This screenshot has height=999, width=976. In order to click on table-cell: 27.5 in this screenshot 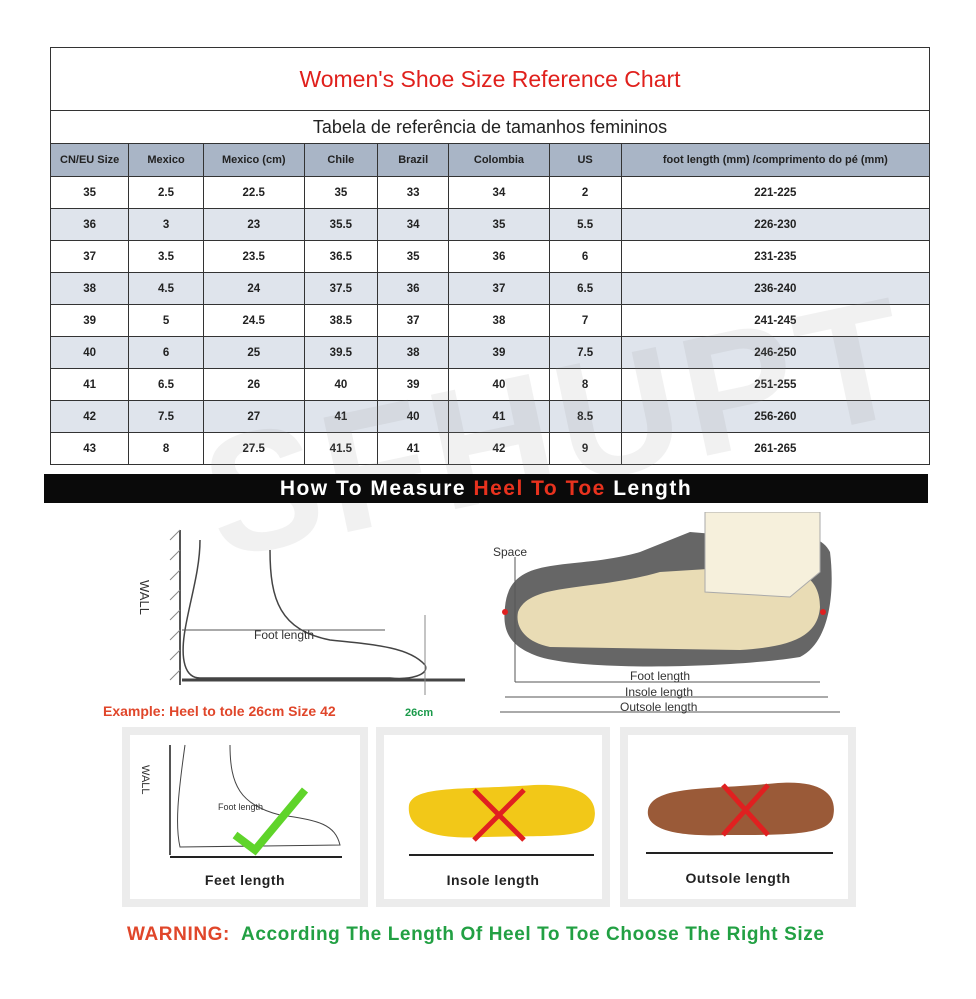, I will do `click(253, 448)`.